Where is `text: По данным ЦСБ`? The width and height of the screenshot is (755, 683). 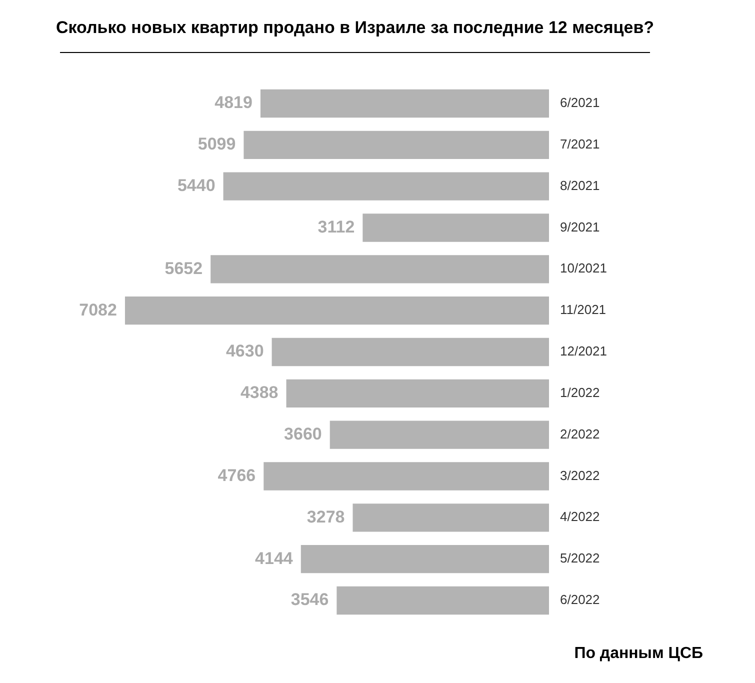 text: По данным ЦСБ is located at coordinates (638, 654).